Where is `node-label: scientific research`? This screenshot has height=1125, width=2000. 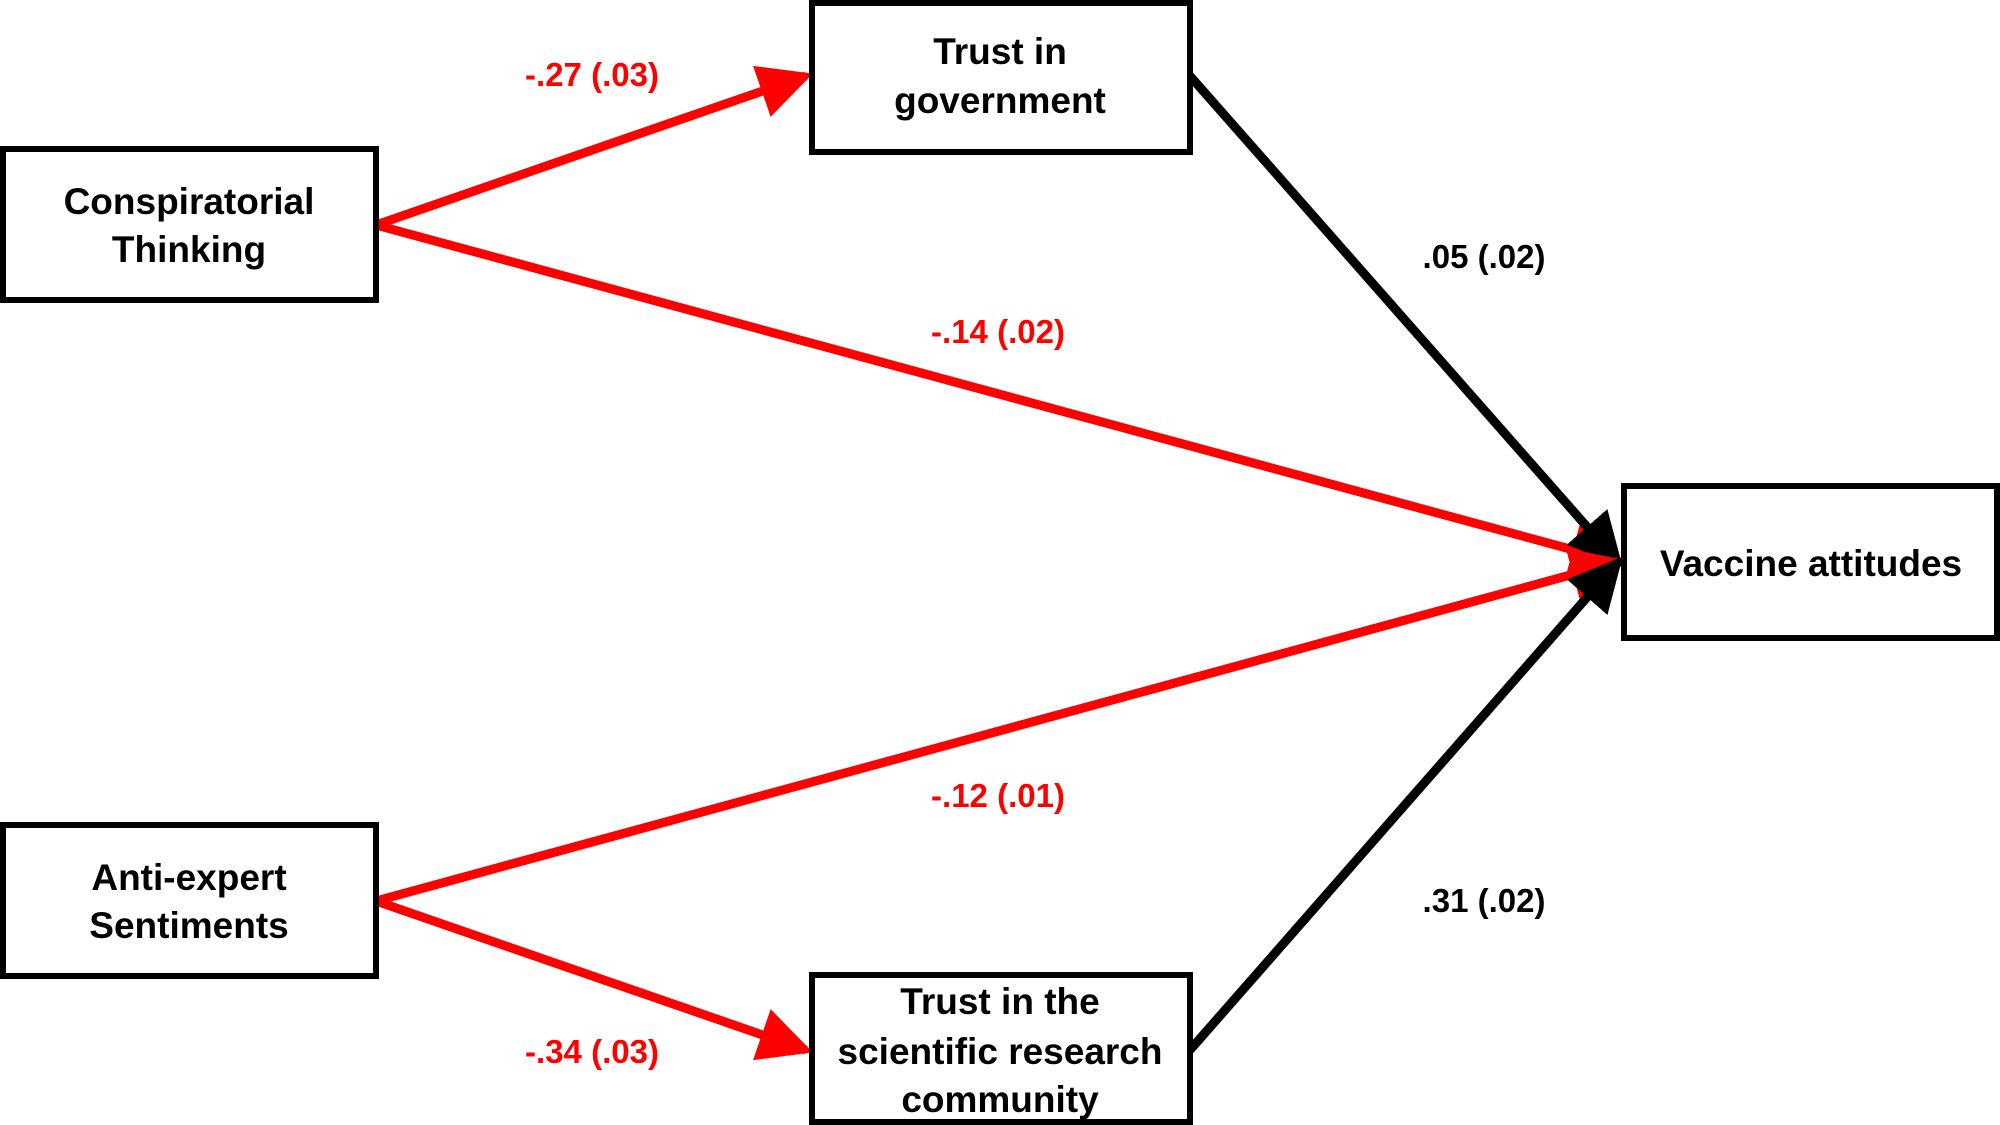
node-label: scientific research is located at coordinates (1000, 1051).